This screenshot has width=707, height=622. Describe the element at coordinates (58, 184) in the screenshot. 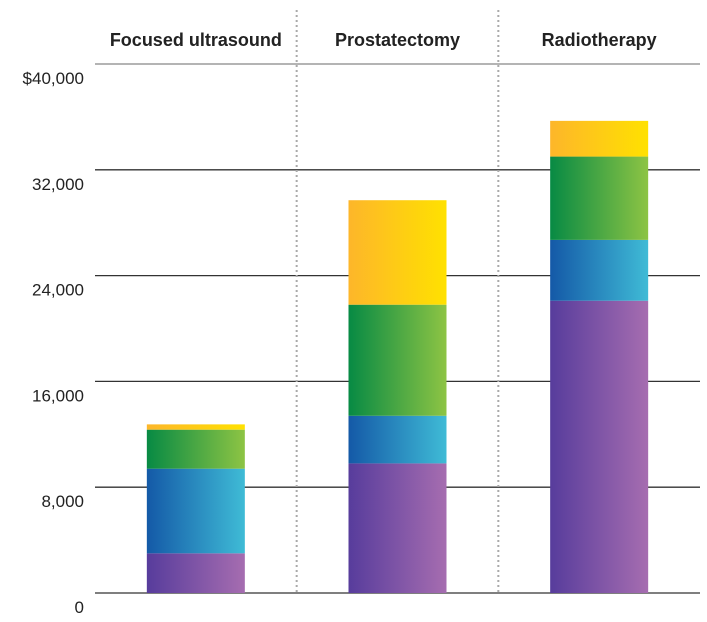

I see `y-tick-label: 32,000` at that location.